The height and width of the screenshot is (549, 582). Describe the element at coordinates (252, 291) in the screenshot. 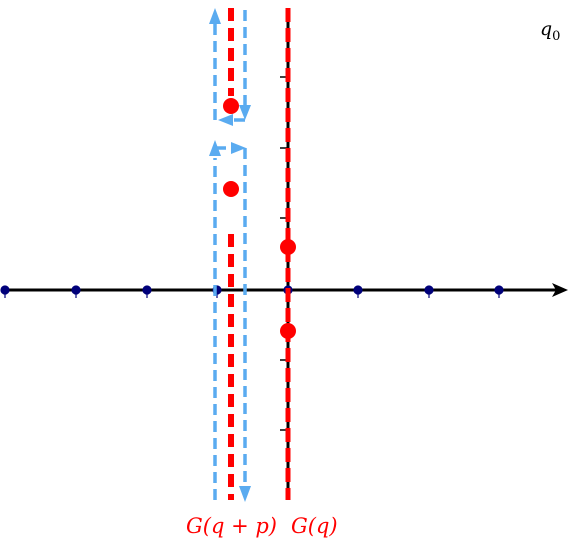

I see `horizontal-ticks` at that location.